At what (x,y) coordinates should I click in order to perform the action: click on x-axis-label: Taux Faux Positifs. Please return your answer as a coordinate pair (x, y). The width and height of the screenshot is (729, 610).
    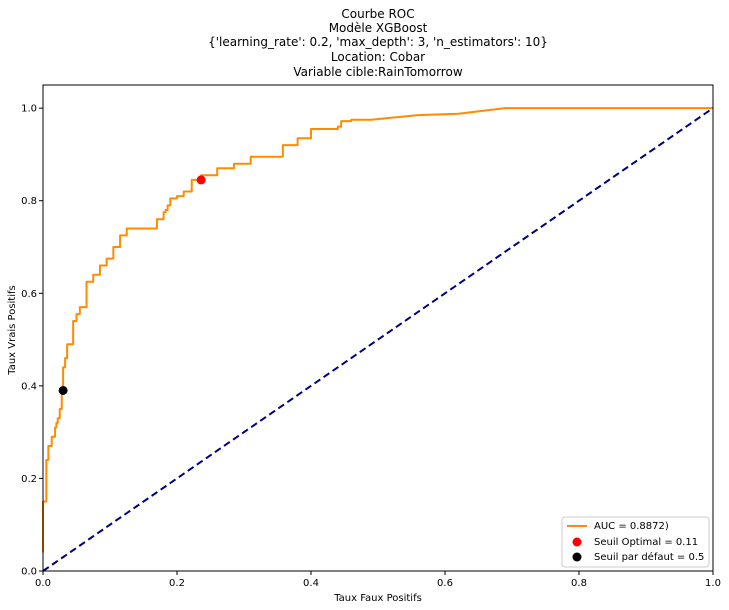
    Looking at the image, I should click on (377, 598).